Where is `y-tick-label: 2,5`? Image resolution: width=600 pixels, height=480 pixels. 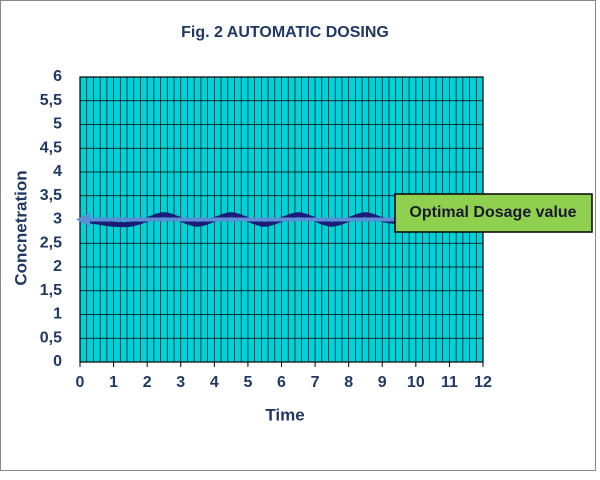 y-tick-label: 2,5 is located at coordinates (51, 242).